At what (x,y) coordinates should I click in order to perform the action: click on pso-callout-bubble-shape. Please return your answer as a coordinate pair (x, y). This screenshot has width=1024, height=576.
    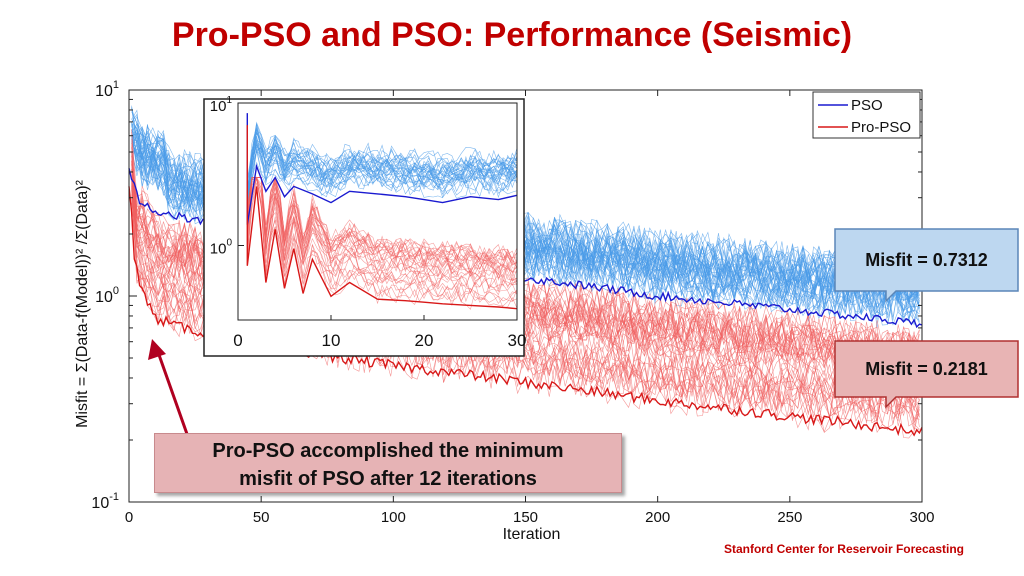
    Looking at the image, I should click on (926, 265).